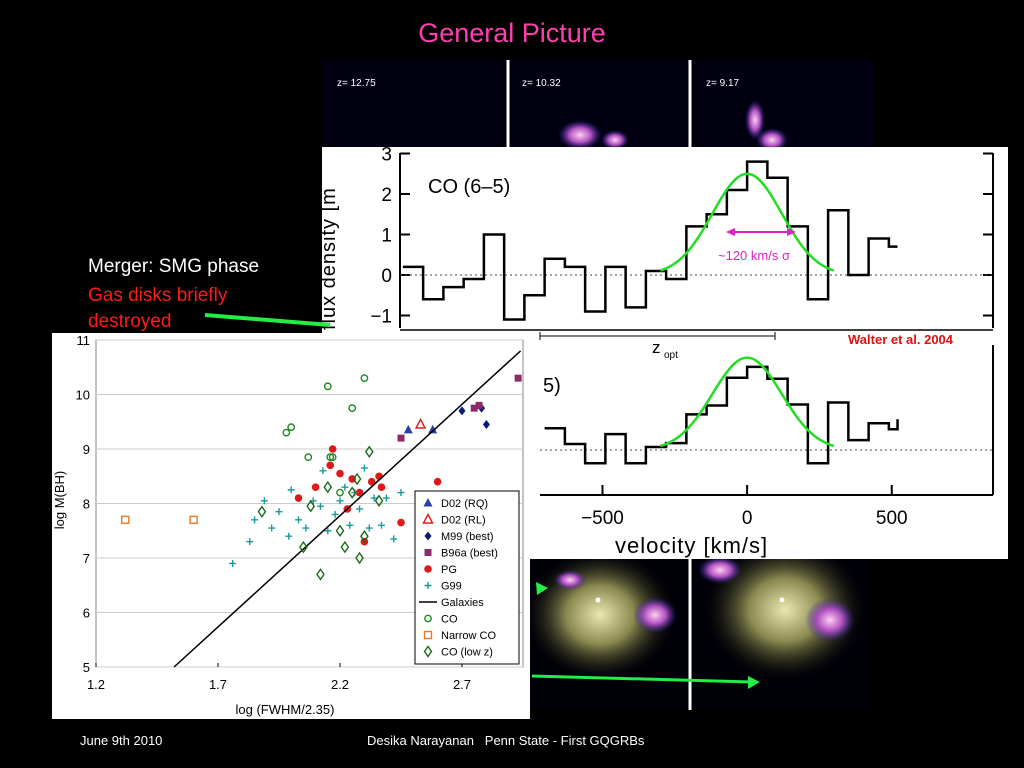 The height and width of the screenshot is (768, 1024). Describe the element at coordinates (785, 610) in the screenshot. I see `sim-galaxy` at that location.